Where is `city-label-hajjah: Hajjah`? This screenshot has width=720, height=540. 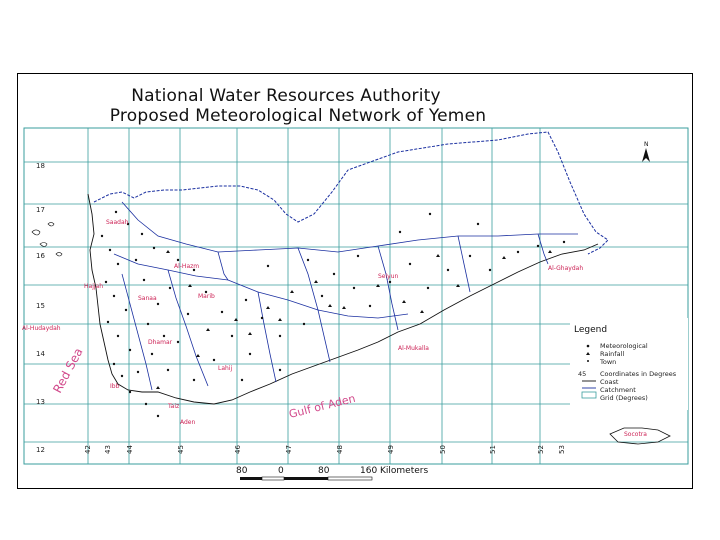
city-label-hajjah: Hajjah is located at coordinates (93, 286).